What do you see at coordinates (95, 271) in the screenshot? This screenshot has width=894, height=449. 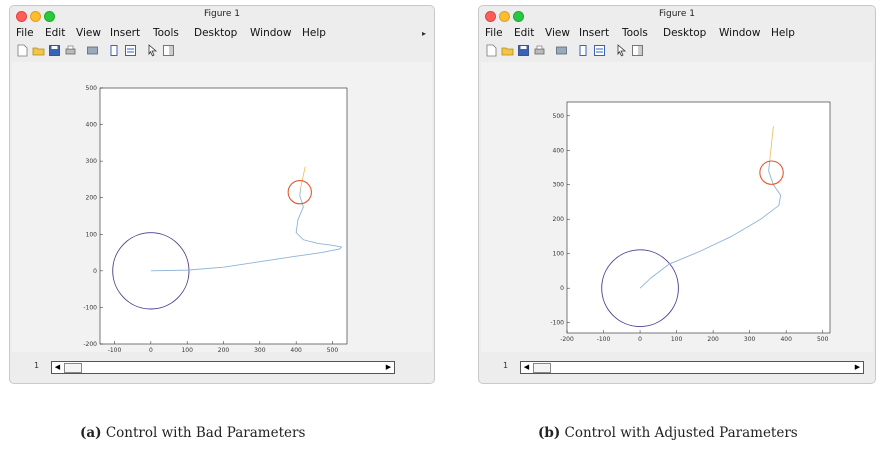 I see `y-tick-label: 0` at bounding box center [95, 271].